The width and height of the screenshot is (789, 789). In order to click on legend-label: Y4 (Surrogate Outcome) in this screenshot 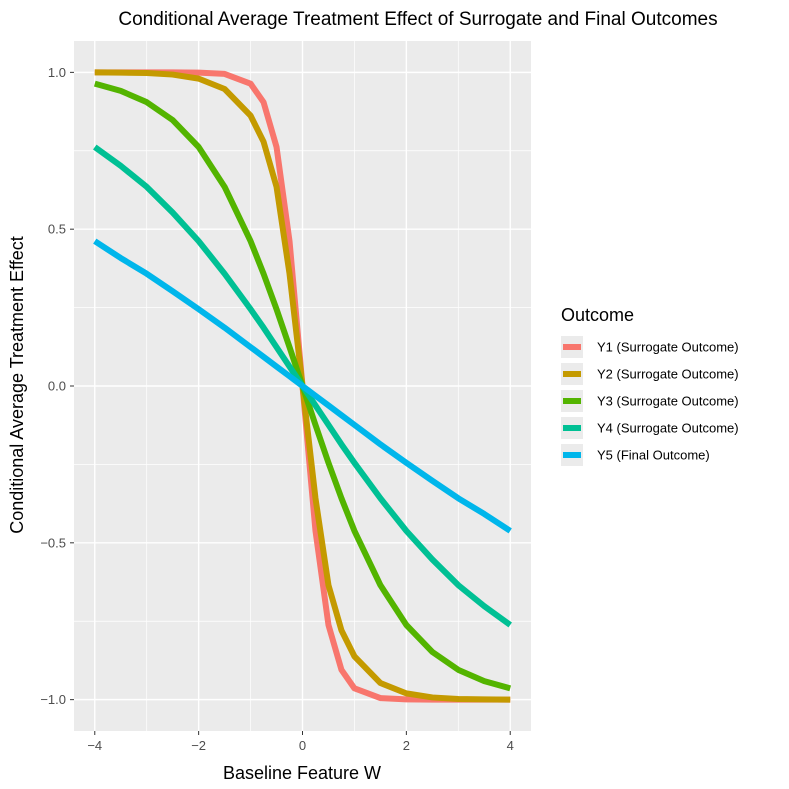, I will do `click(668, 428)`.